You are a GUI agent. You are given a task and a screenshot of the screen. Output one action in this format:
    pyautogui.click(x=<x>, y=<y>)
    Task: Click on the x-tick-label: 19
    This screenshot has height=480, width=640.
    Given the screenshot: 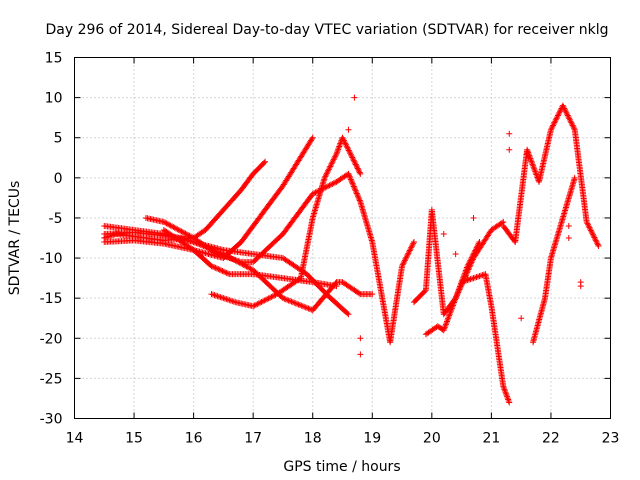 What is the action you would take?
    pyautogui.click(x=372, y=439)
    